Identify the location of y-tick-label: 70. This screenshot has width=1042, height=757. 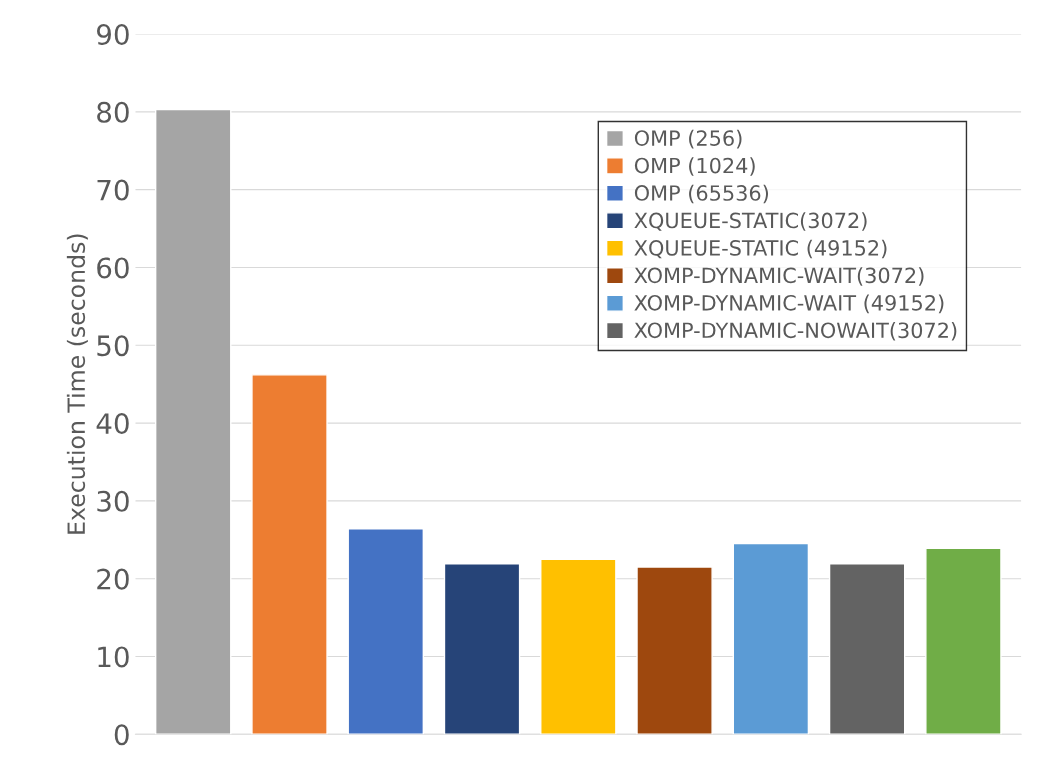
(113, 190).